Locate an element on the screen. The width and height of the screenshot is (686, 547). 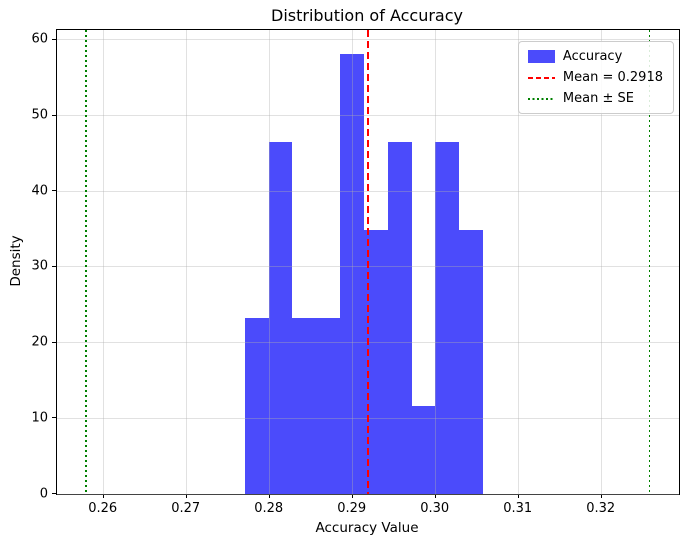
x-tick-label: 0.27 is located at coordinates (186, 508).